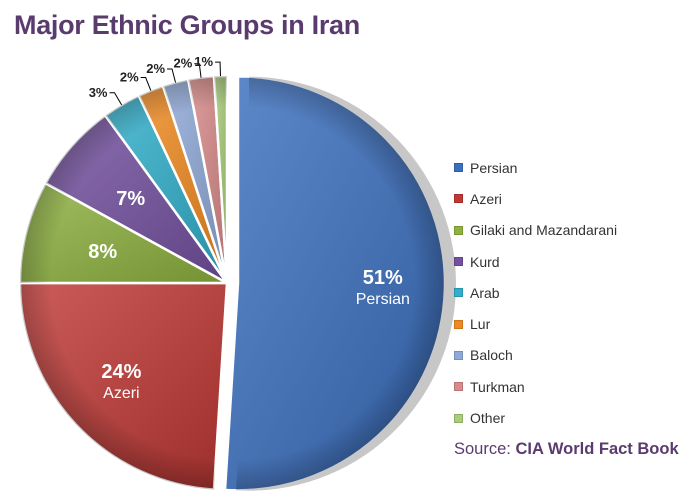 This screenshot has height=501, width=700. What do you see at coordinates (172, 75) in the screenshot?
I see `slice-baloch-leader-line` at bounding box center [172, 75].